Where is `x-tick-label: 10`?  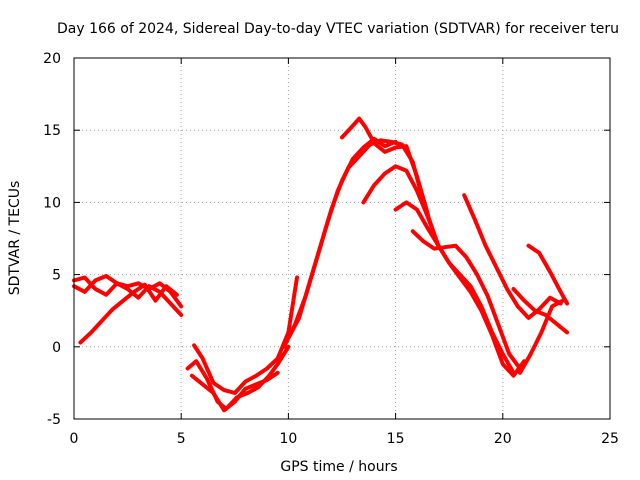 x-tick-label: 10 is located at coordinates (288, 439).